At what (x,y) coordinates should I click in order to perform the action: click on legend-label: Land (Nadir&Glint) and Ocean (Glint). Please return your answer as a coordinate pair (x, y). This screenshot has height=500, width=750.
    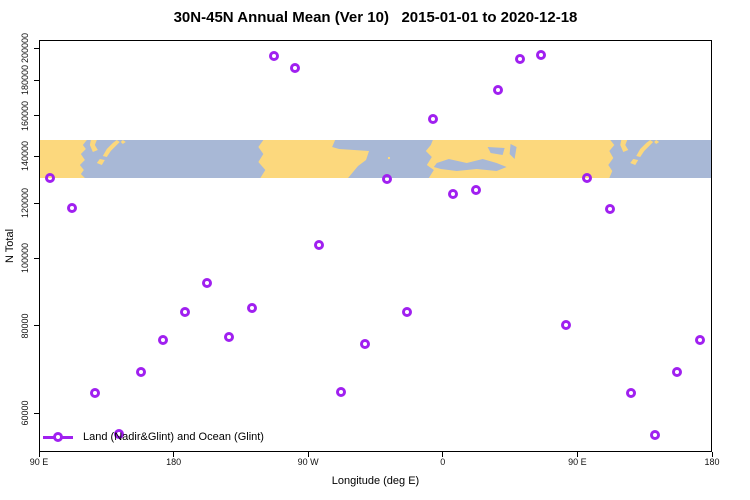
    Looking at the image, I should click on (173, 437).